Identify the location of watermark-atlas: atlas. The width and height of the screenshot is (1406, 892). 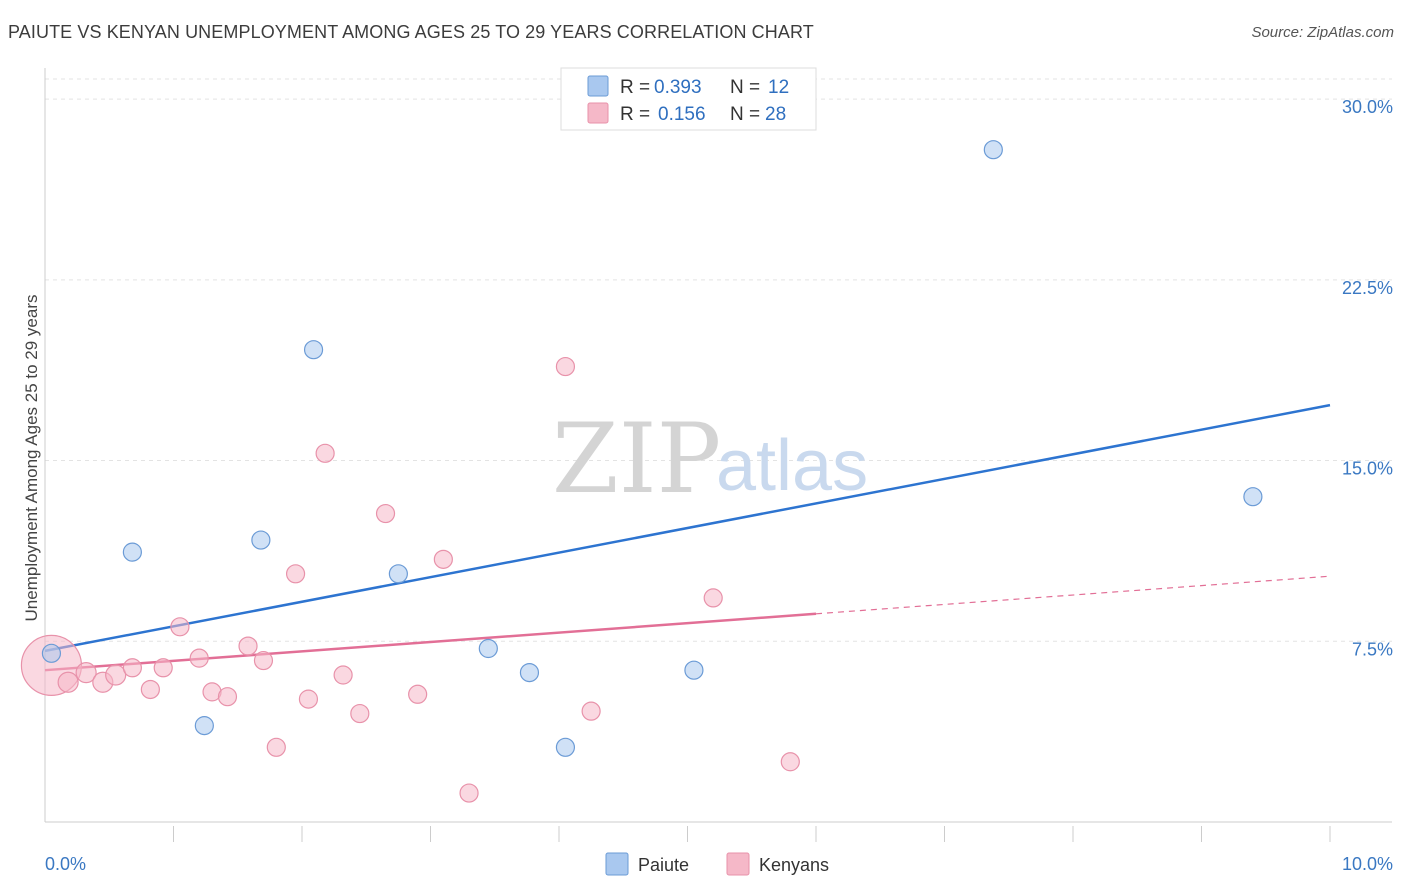
(792, 466).